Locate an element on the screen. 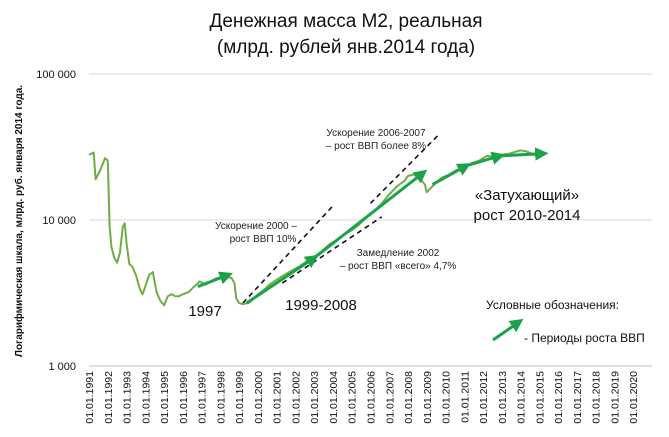  annotation-accel-2000-line1: Ускорение 2000 – is located at coordinates (256, 226).